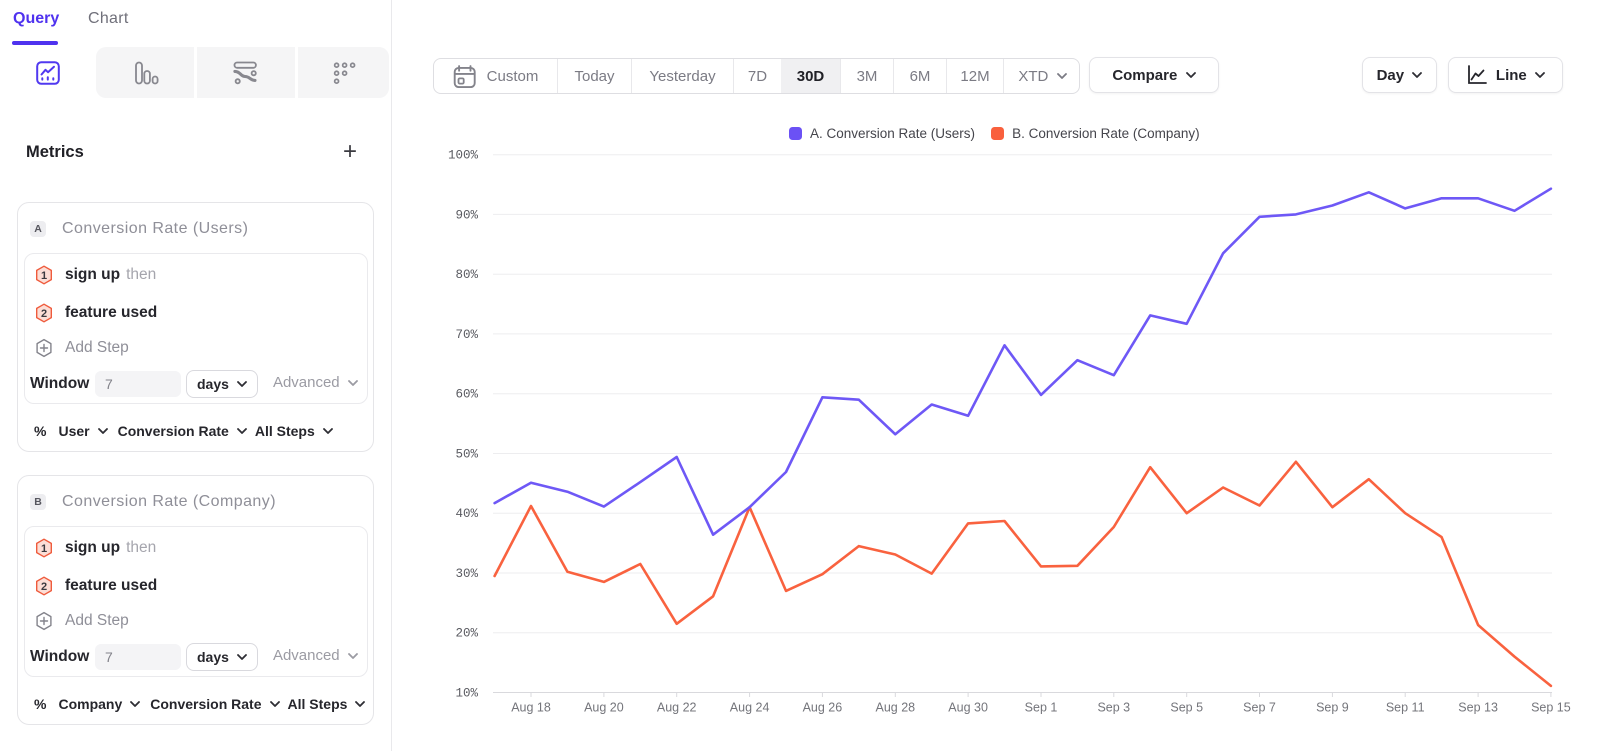  Describe the element at coordinates (466, 215) in the screenshot. I see `svg-text: 90%` at that location.